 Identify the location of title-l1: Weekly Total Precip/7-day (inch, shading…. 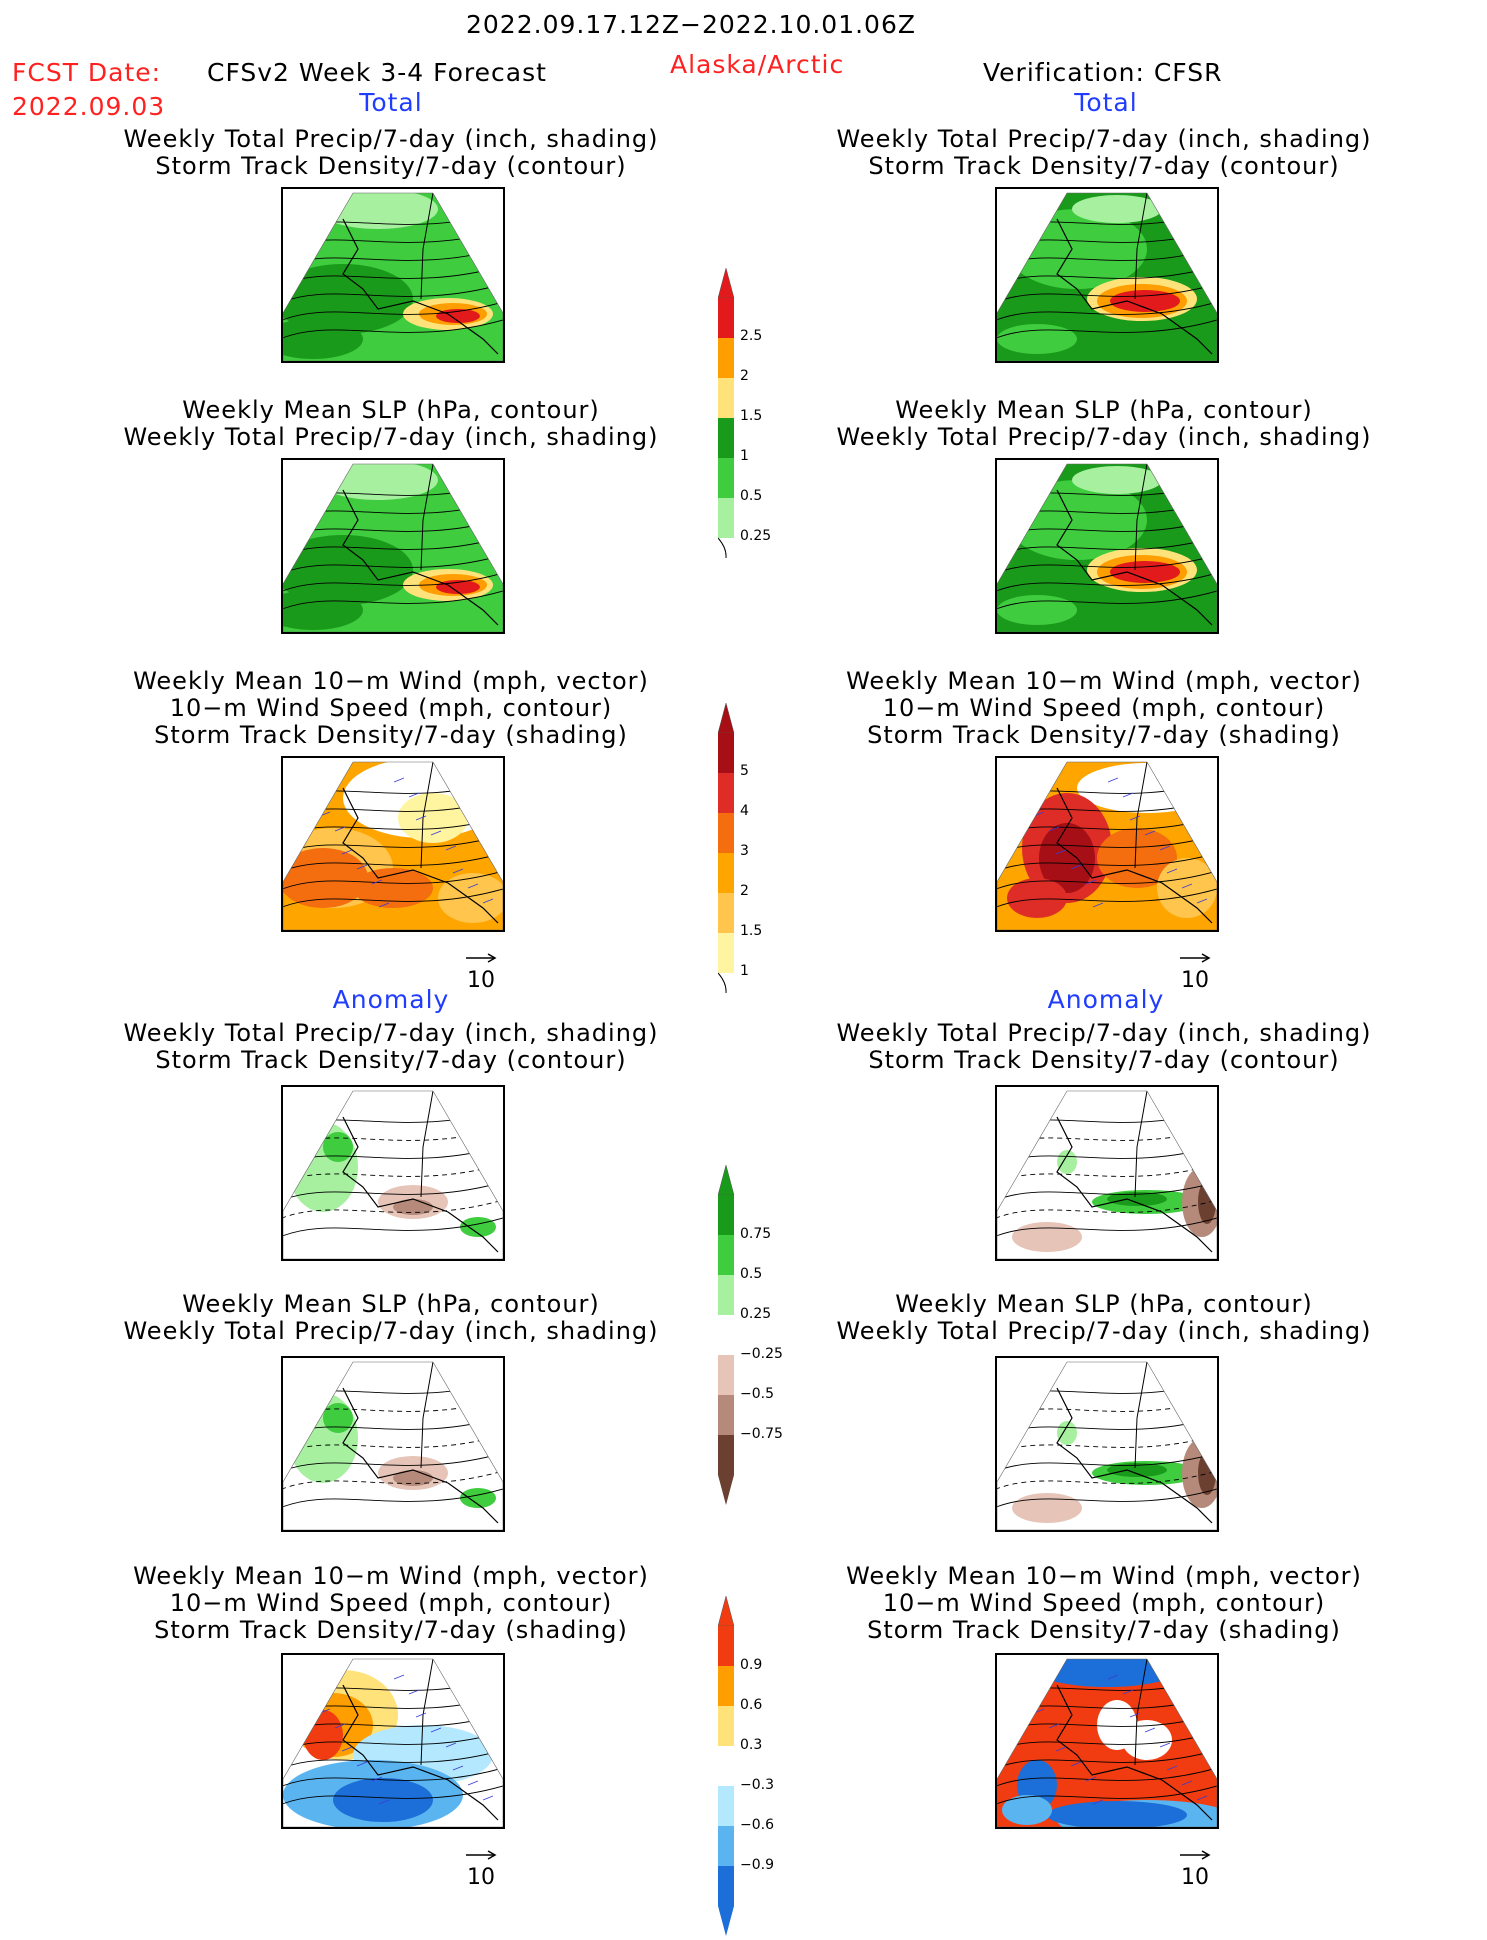
(391, 152).